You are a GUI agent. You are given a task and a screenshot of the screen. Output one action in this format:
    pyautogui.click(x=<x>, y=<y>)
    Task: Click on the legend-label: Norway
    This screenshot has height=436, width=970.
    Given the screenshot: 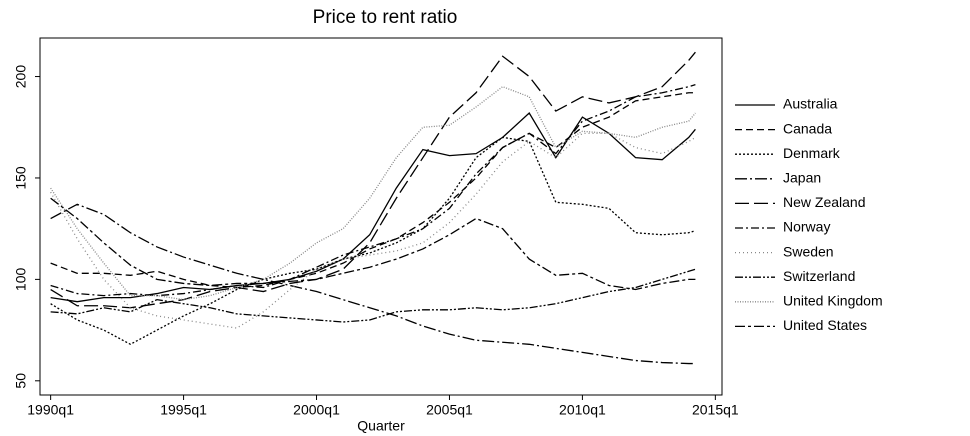 What is the action you would take?
    pyautogui.click(x=806, y=227)
    